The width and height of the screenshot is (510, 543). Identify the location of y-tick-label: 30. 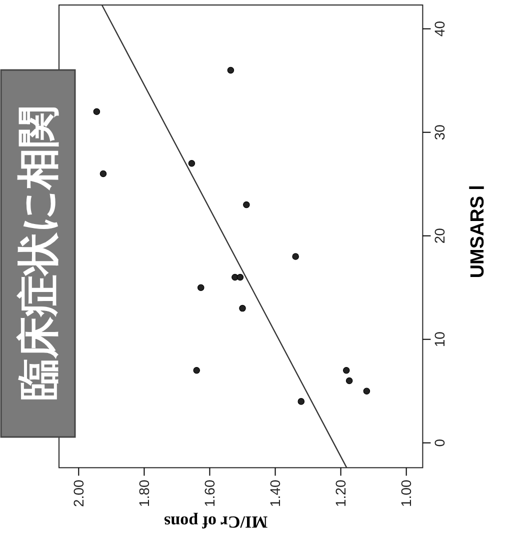
(440, 132).